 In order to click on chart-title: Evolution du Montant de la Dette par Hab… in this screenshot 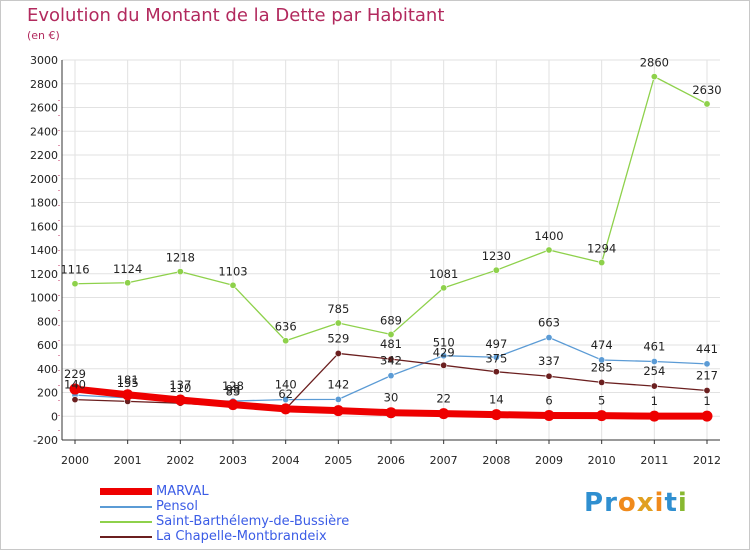, I will do `click(236, 15)`.